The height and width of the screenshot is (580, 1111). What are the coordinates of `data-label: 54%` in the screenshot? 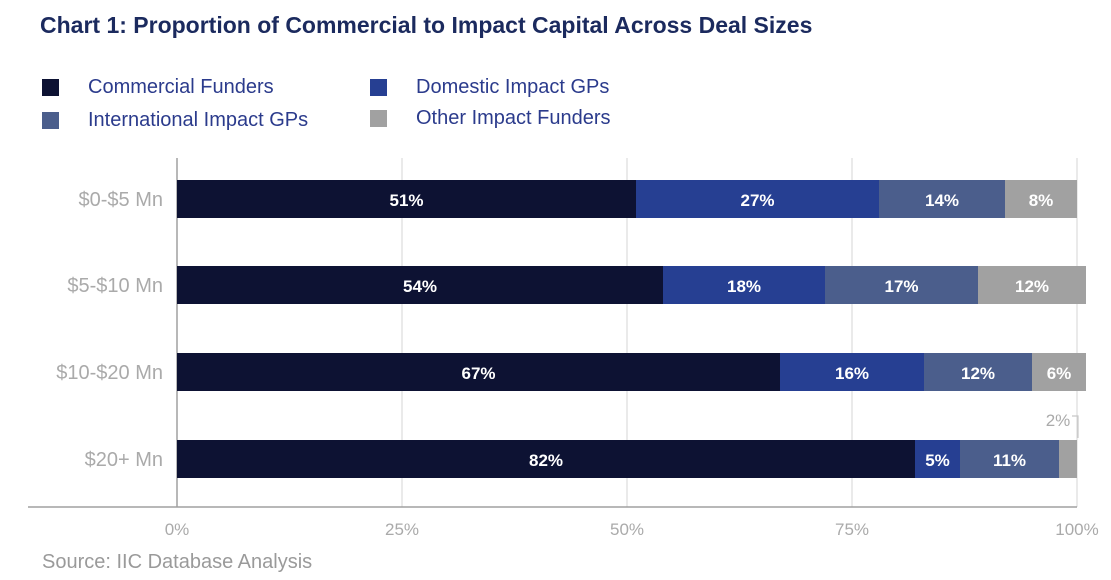 It's located at (420, 286).